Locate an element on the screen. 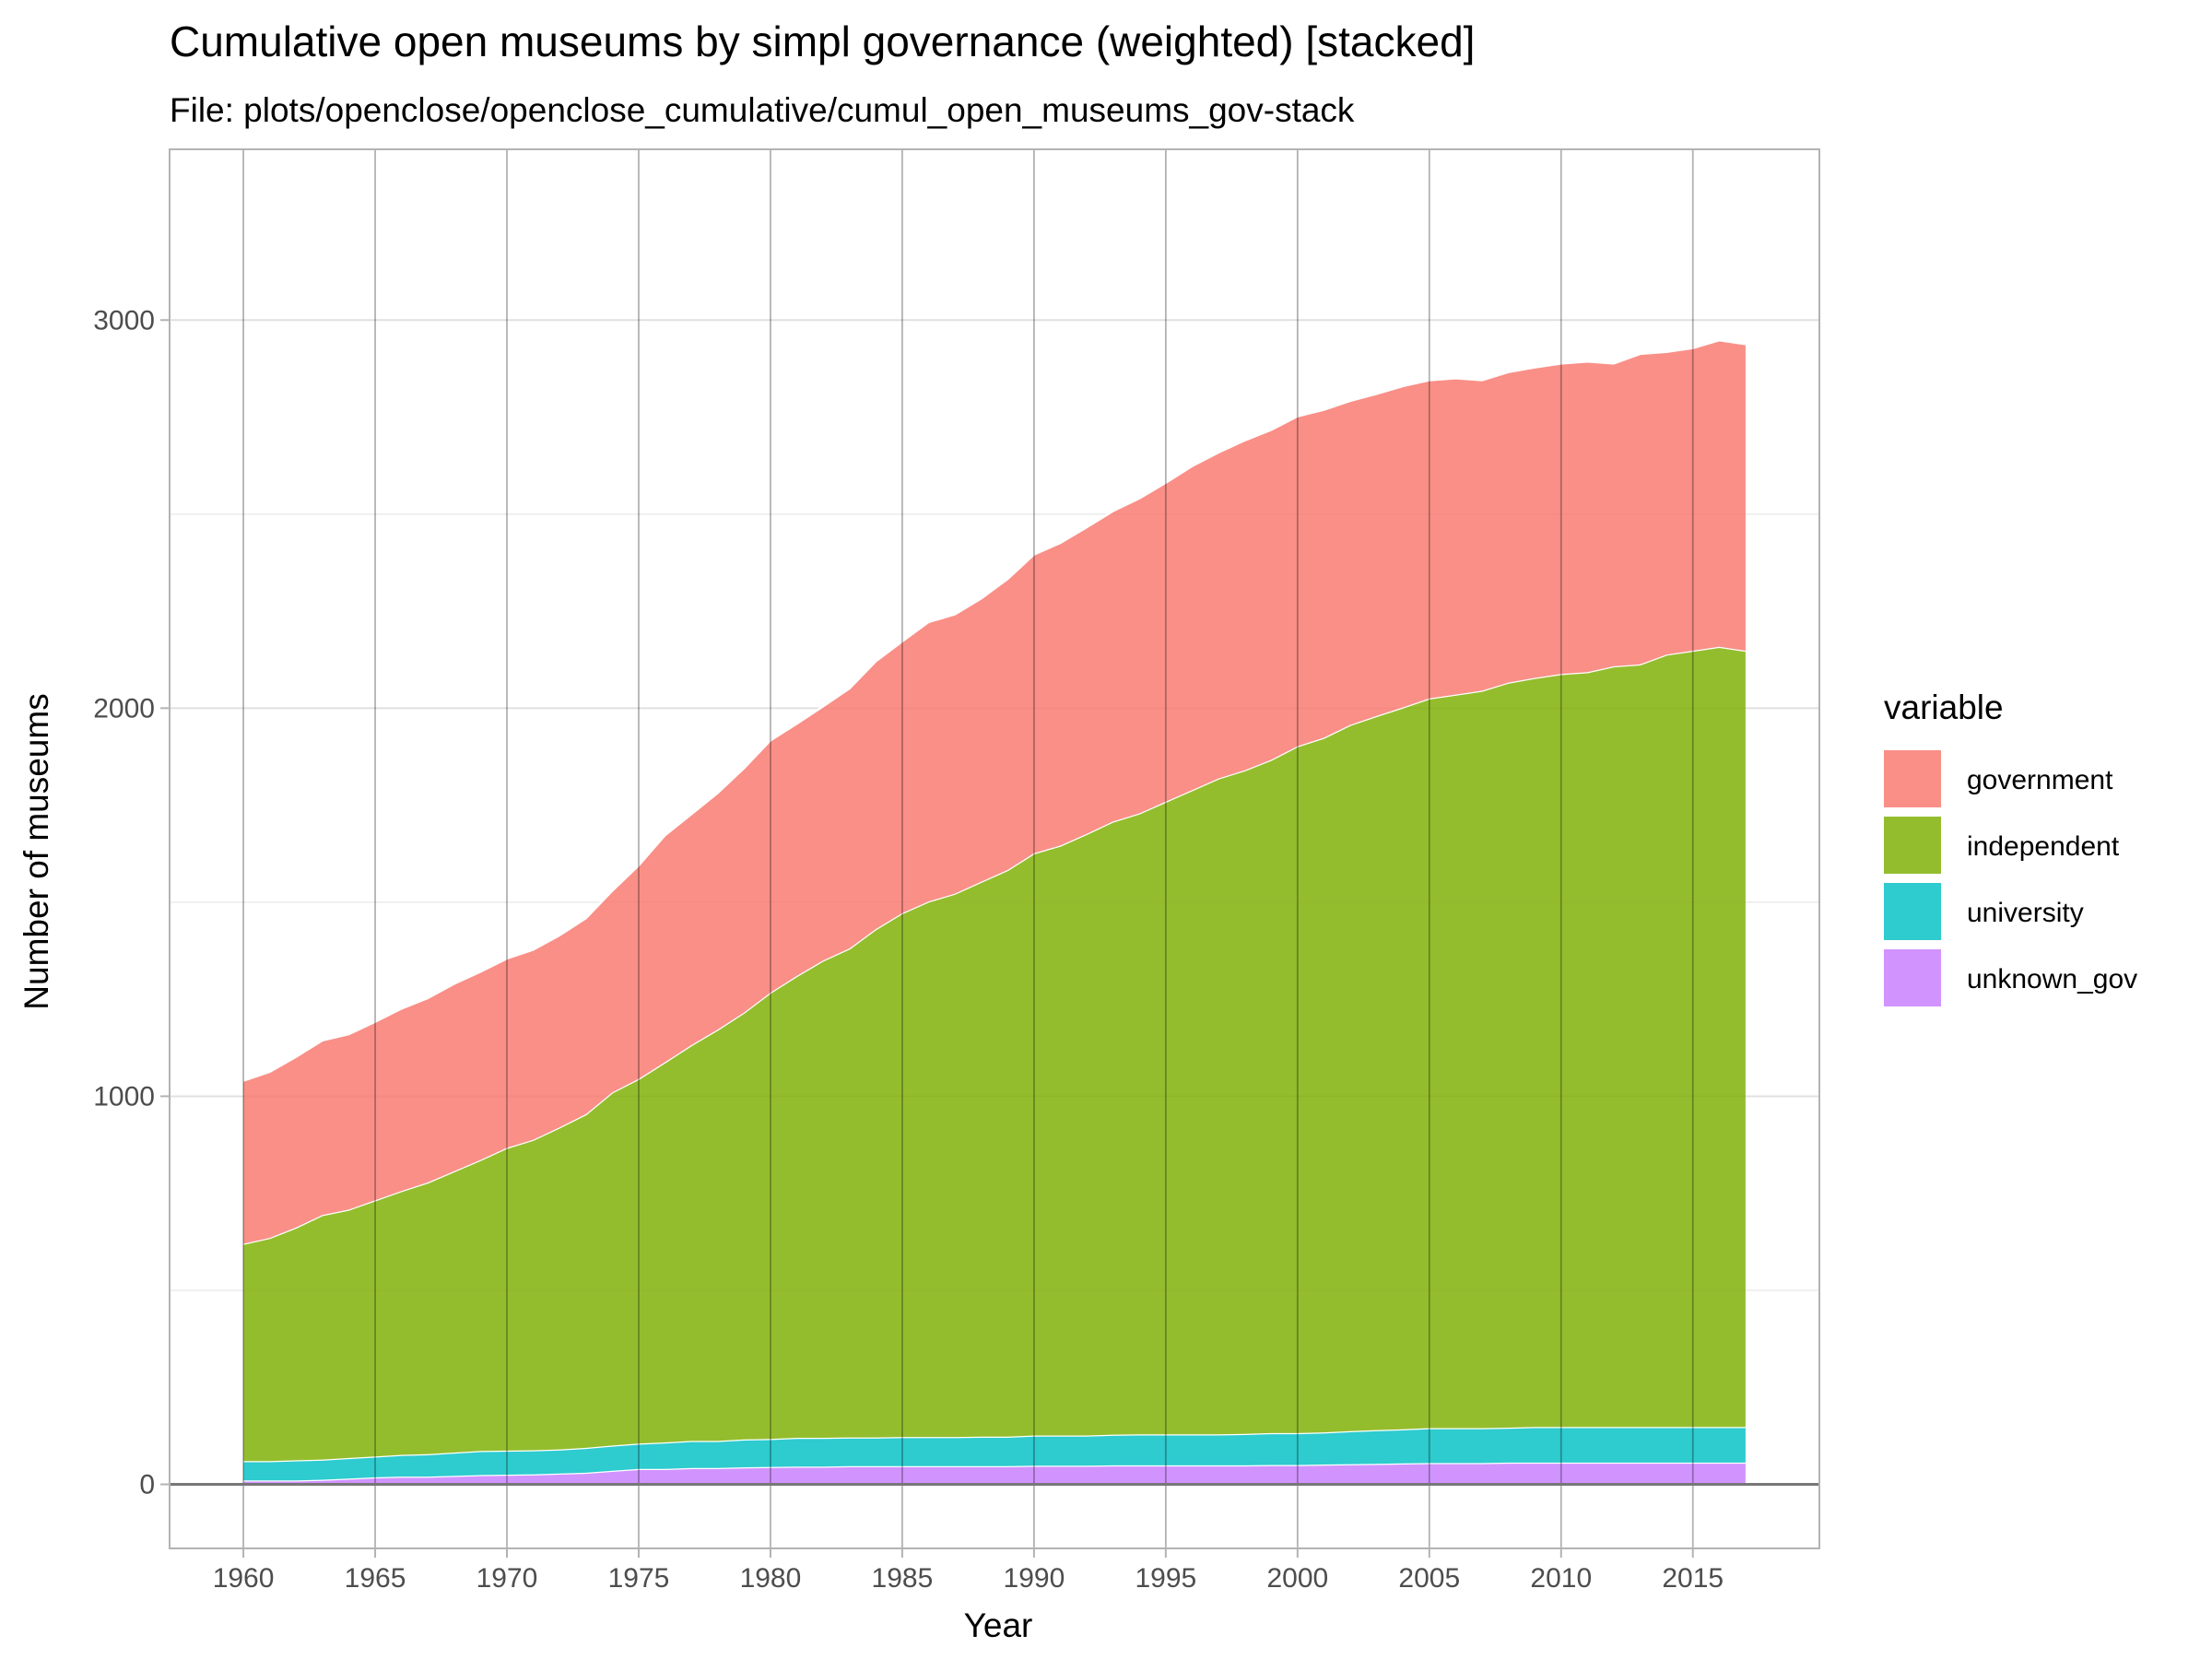 The width and height of the screenshot is (2212, 1659). x-axis-title: Year is located at coordinates (998, 1625).